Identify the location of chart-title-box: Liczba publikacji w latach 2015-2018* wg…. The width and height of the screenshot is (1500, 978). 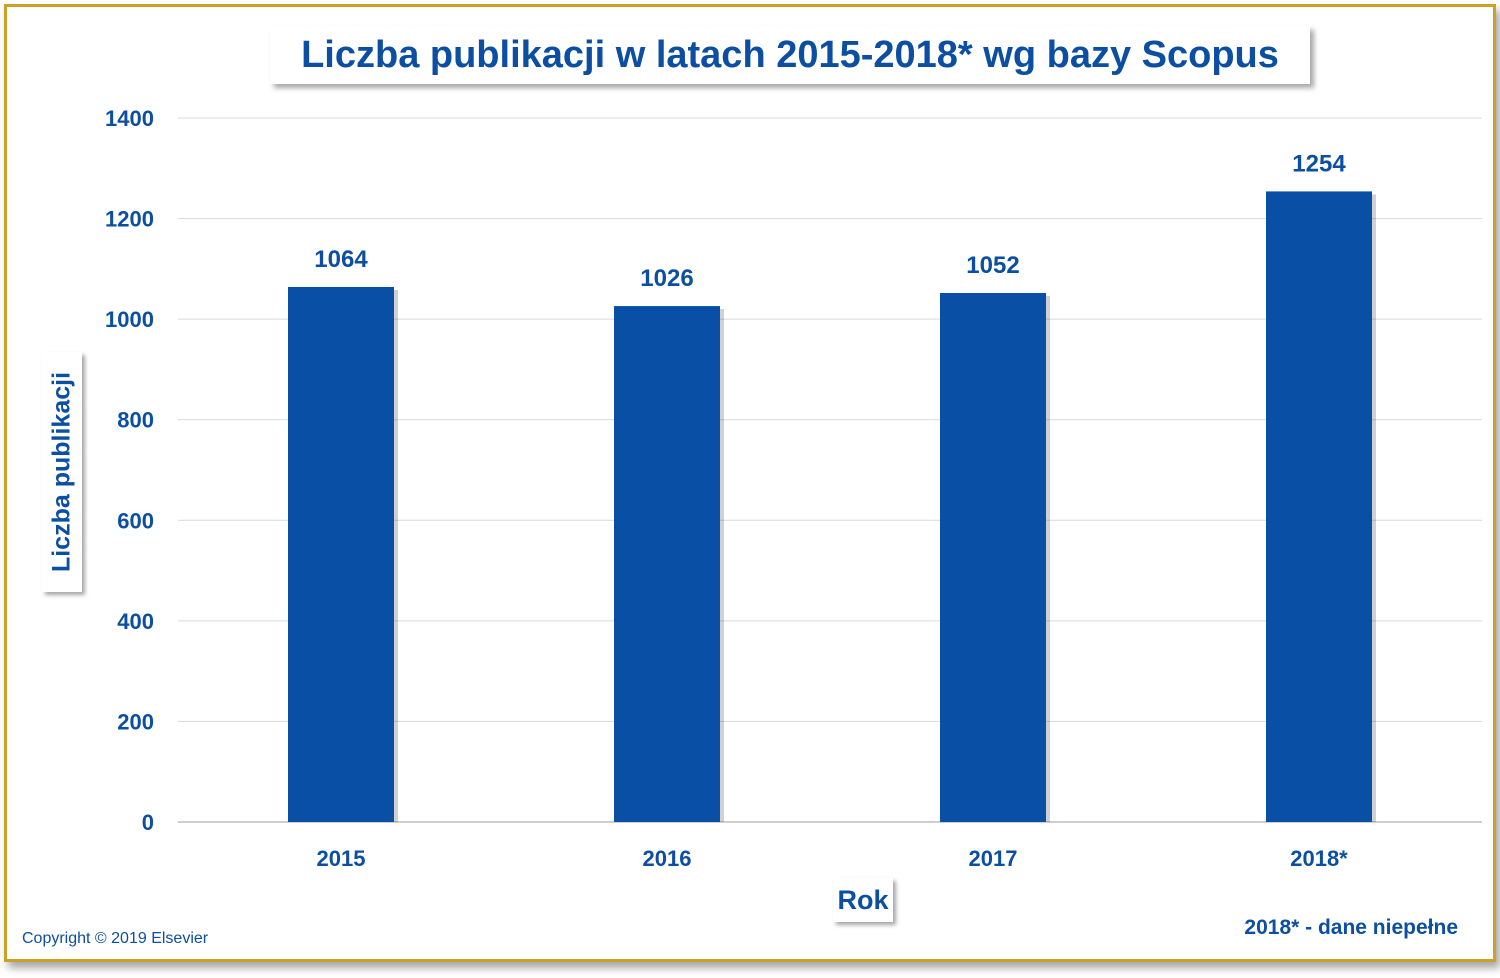
(790, 55).